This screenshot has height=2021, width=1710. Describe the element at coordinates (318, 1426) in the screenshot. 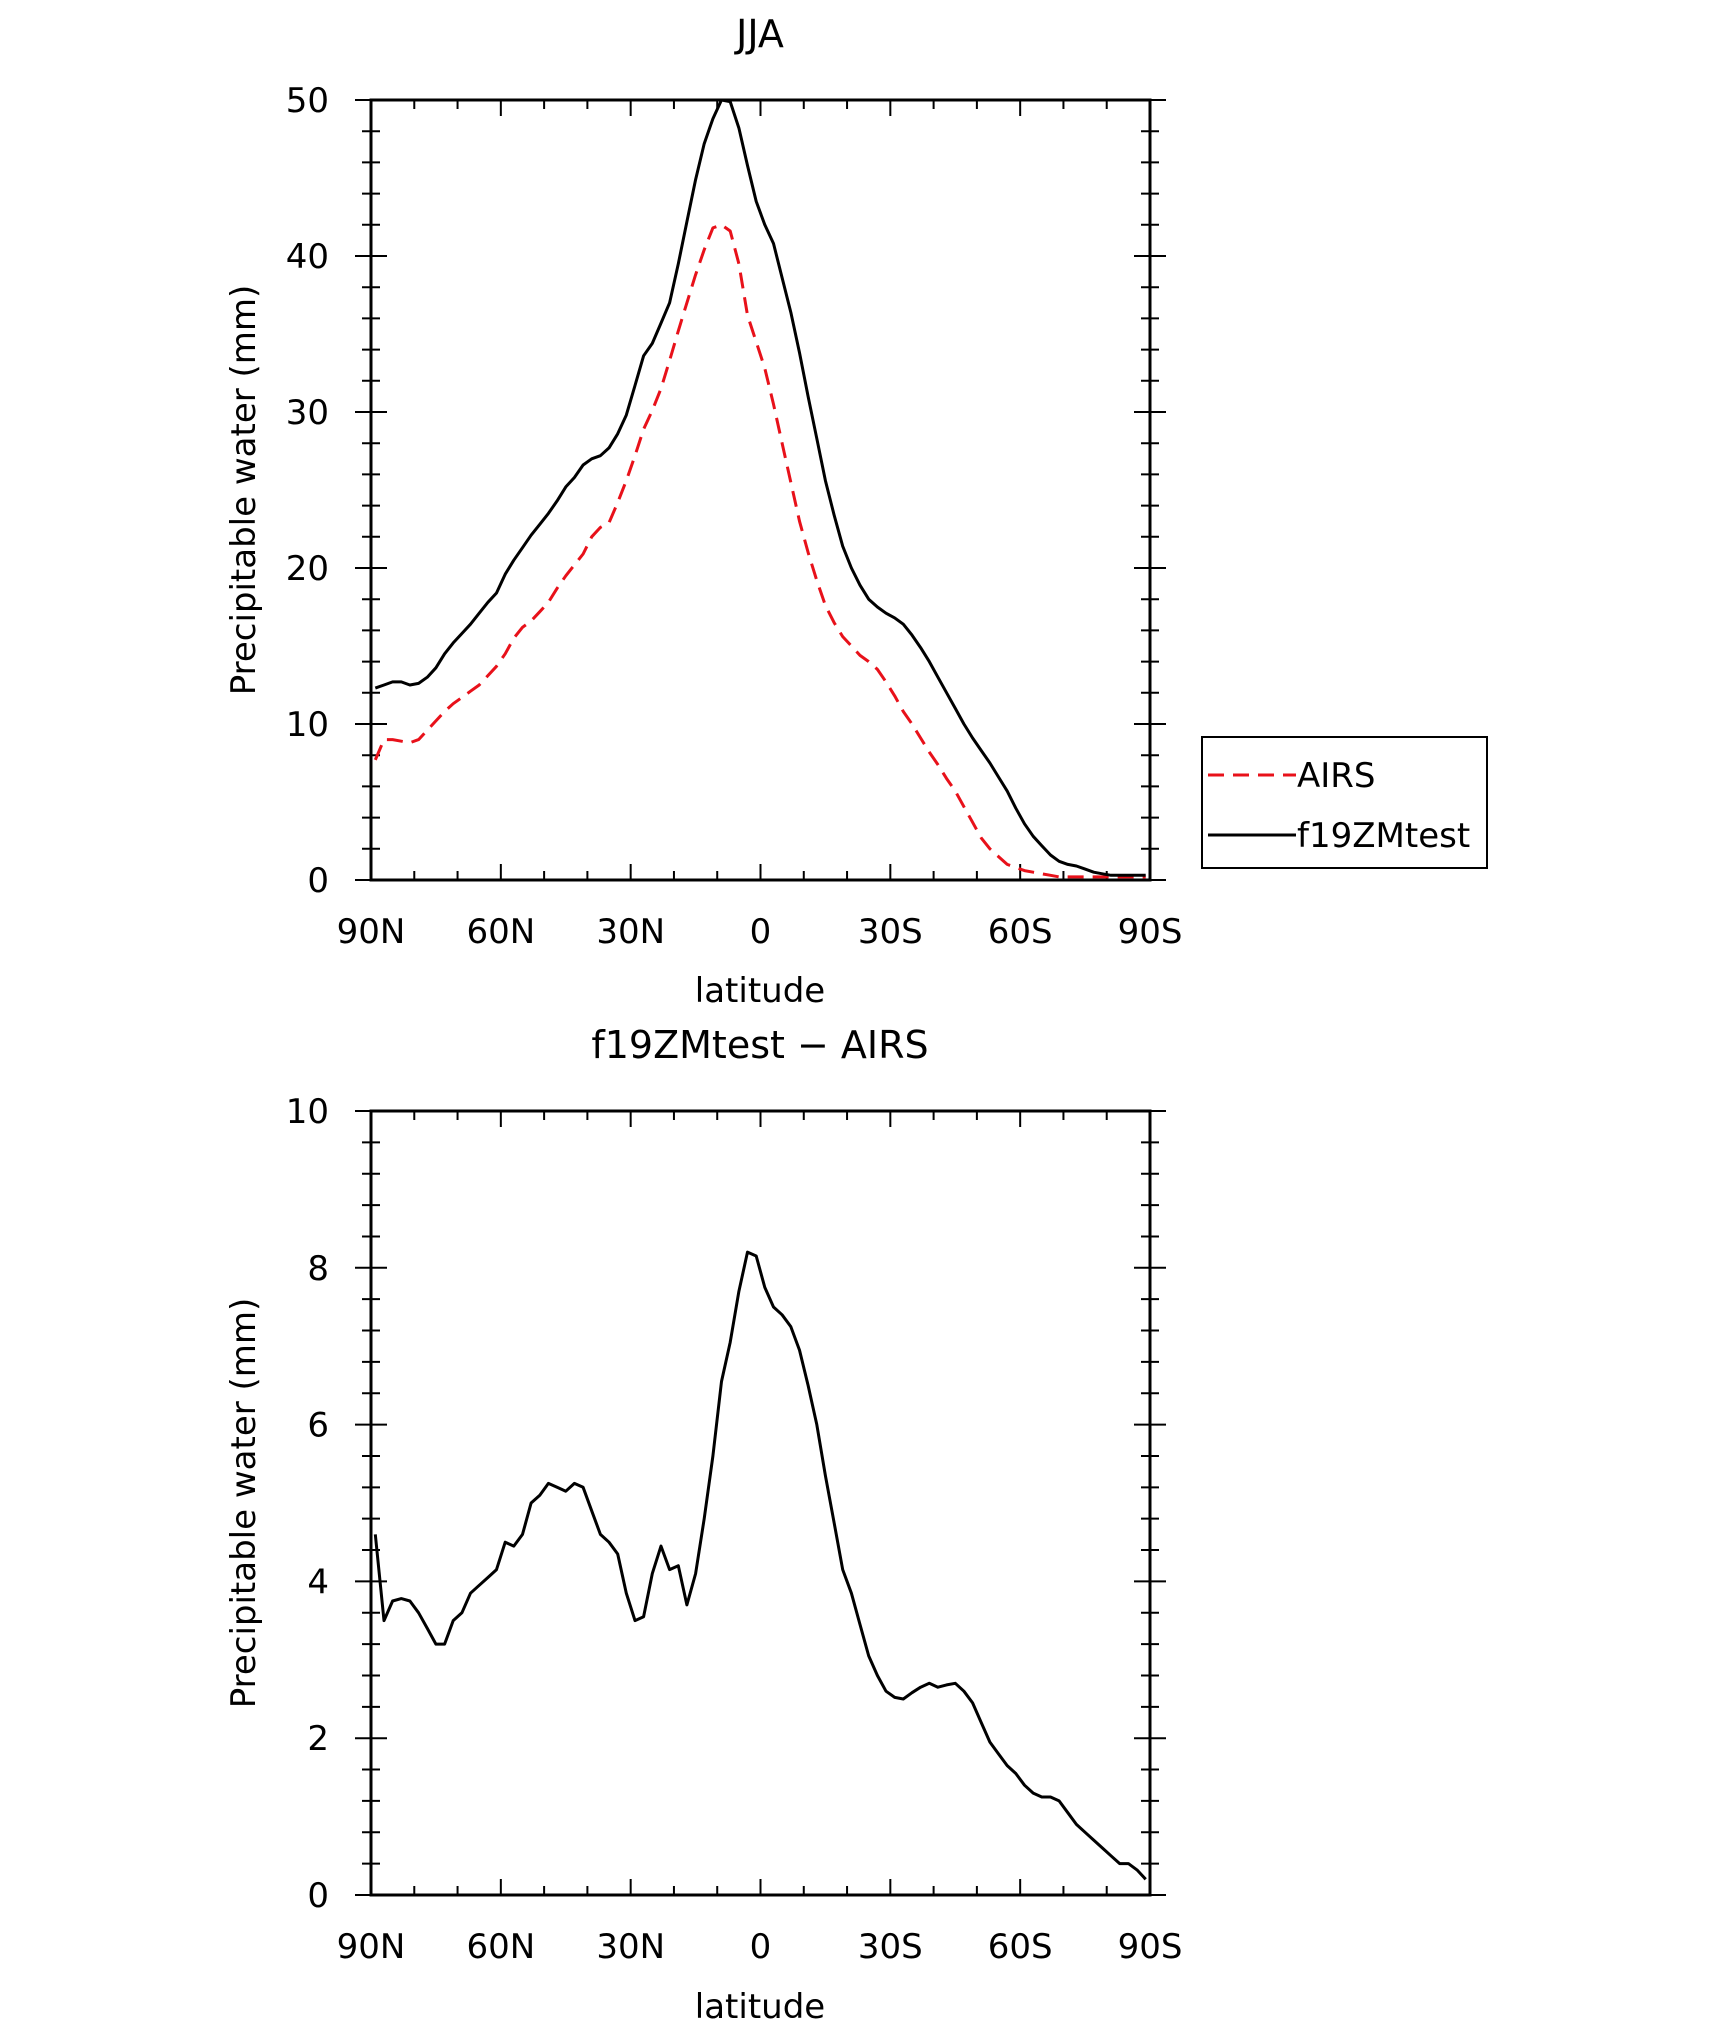

I see `y-tick-label: 6` at that location.